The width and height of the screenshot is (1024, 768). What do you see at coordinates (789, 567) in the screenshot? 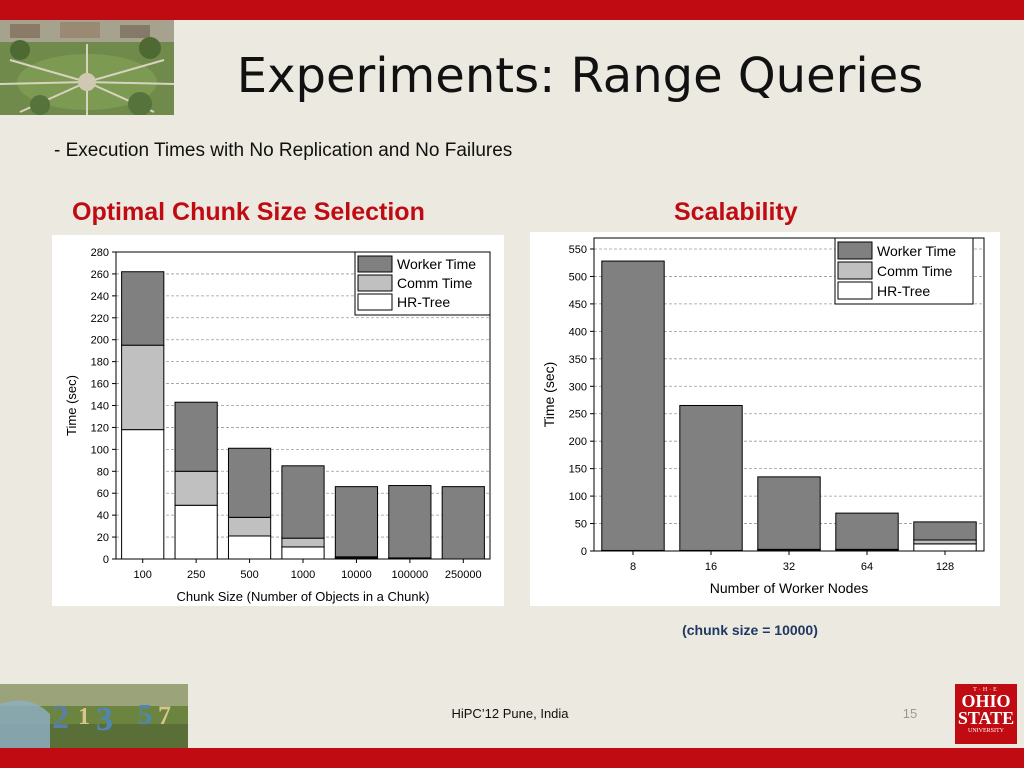
I see `scale-chart-xtick-label: 32` at bounding box center [789, 567].